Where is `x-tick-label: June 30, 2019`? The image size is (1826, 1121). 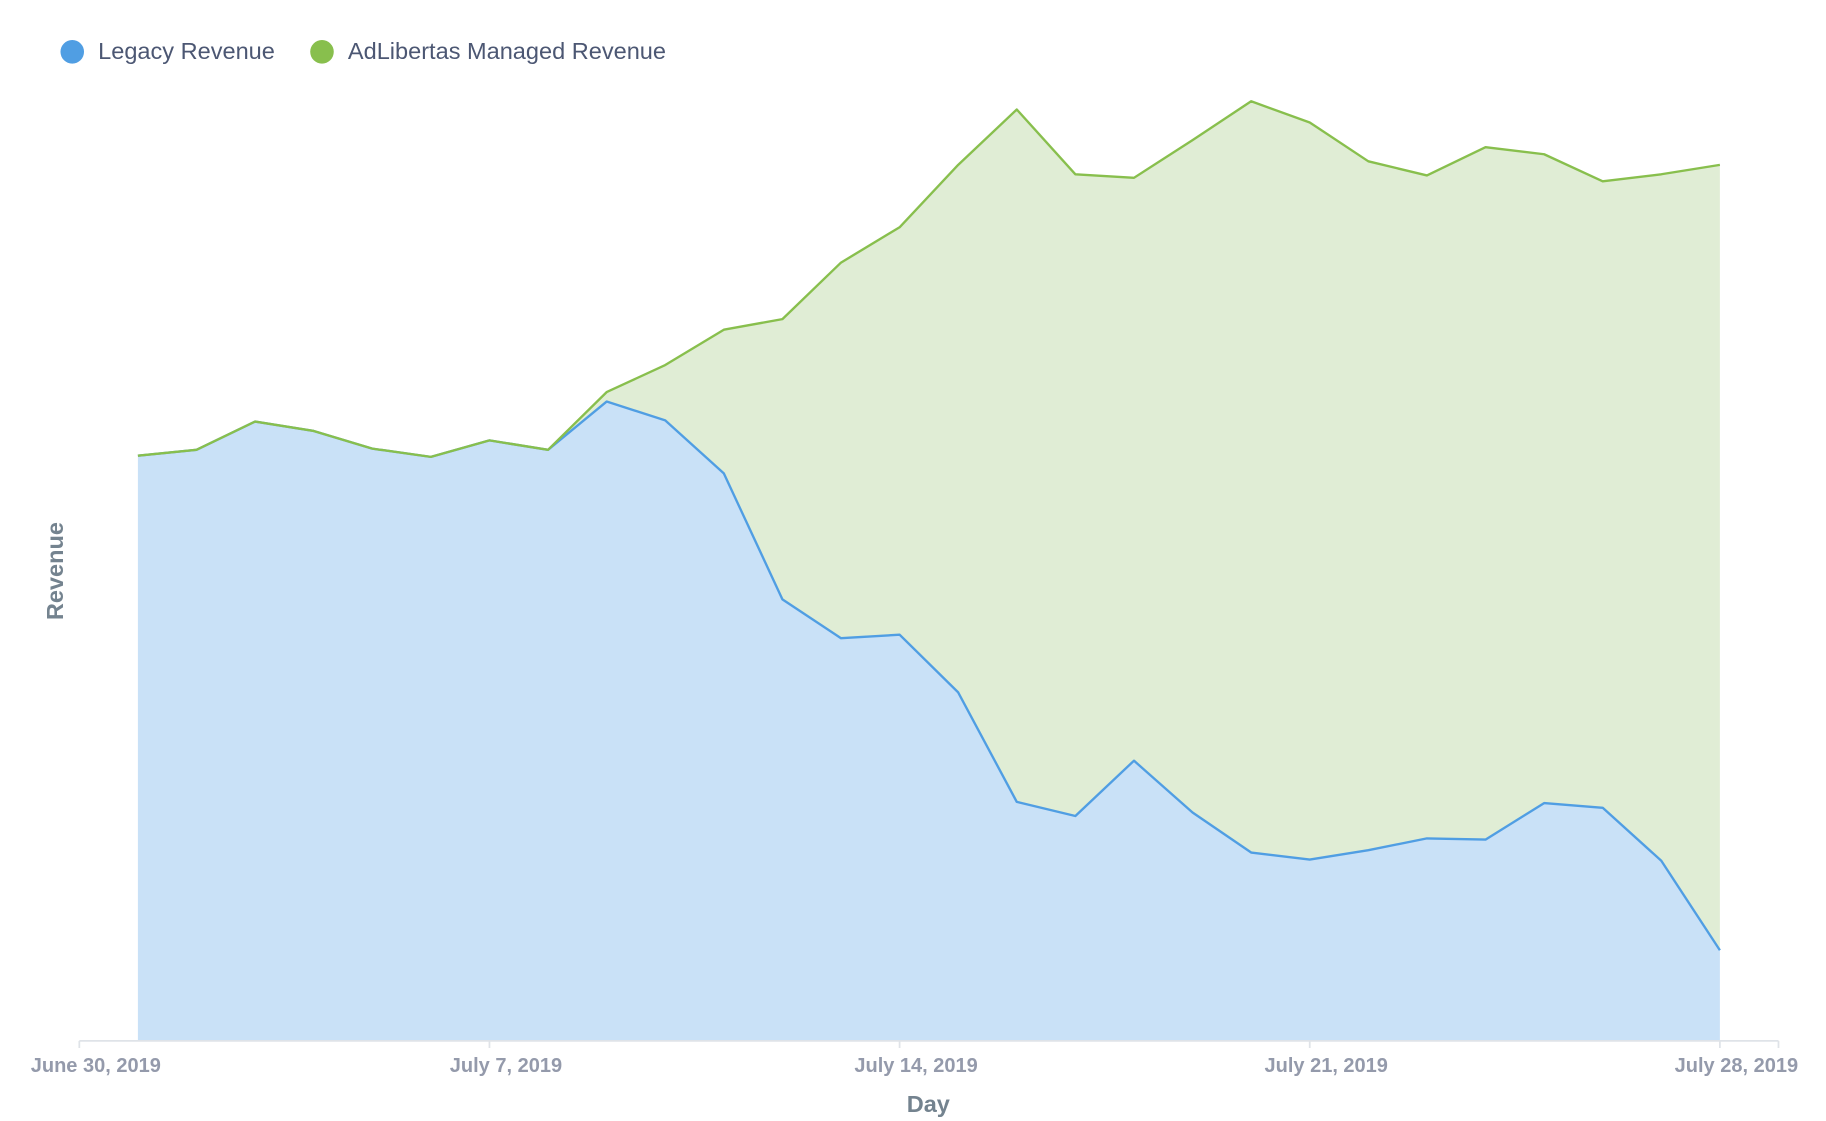 x-tick-label: June 30, 2019 is located at coordinates (96, 1066).